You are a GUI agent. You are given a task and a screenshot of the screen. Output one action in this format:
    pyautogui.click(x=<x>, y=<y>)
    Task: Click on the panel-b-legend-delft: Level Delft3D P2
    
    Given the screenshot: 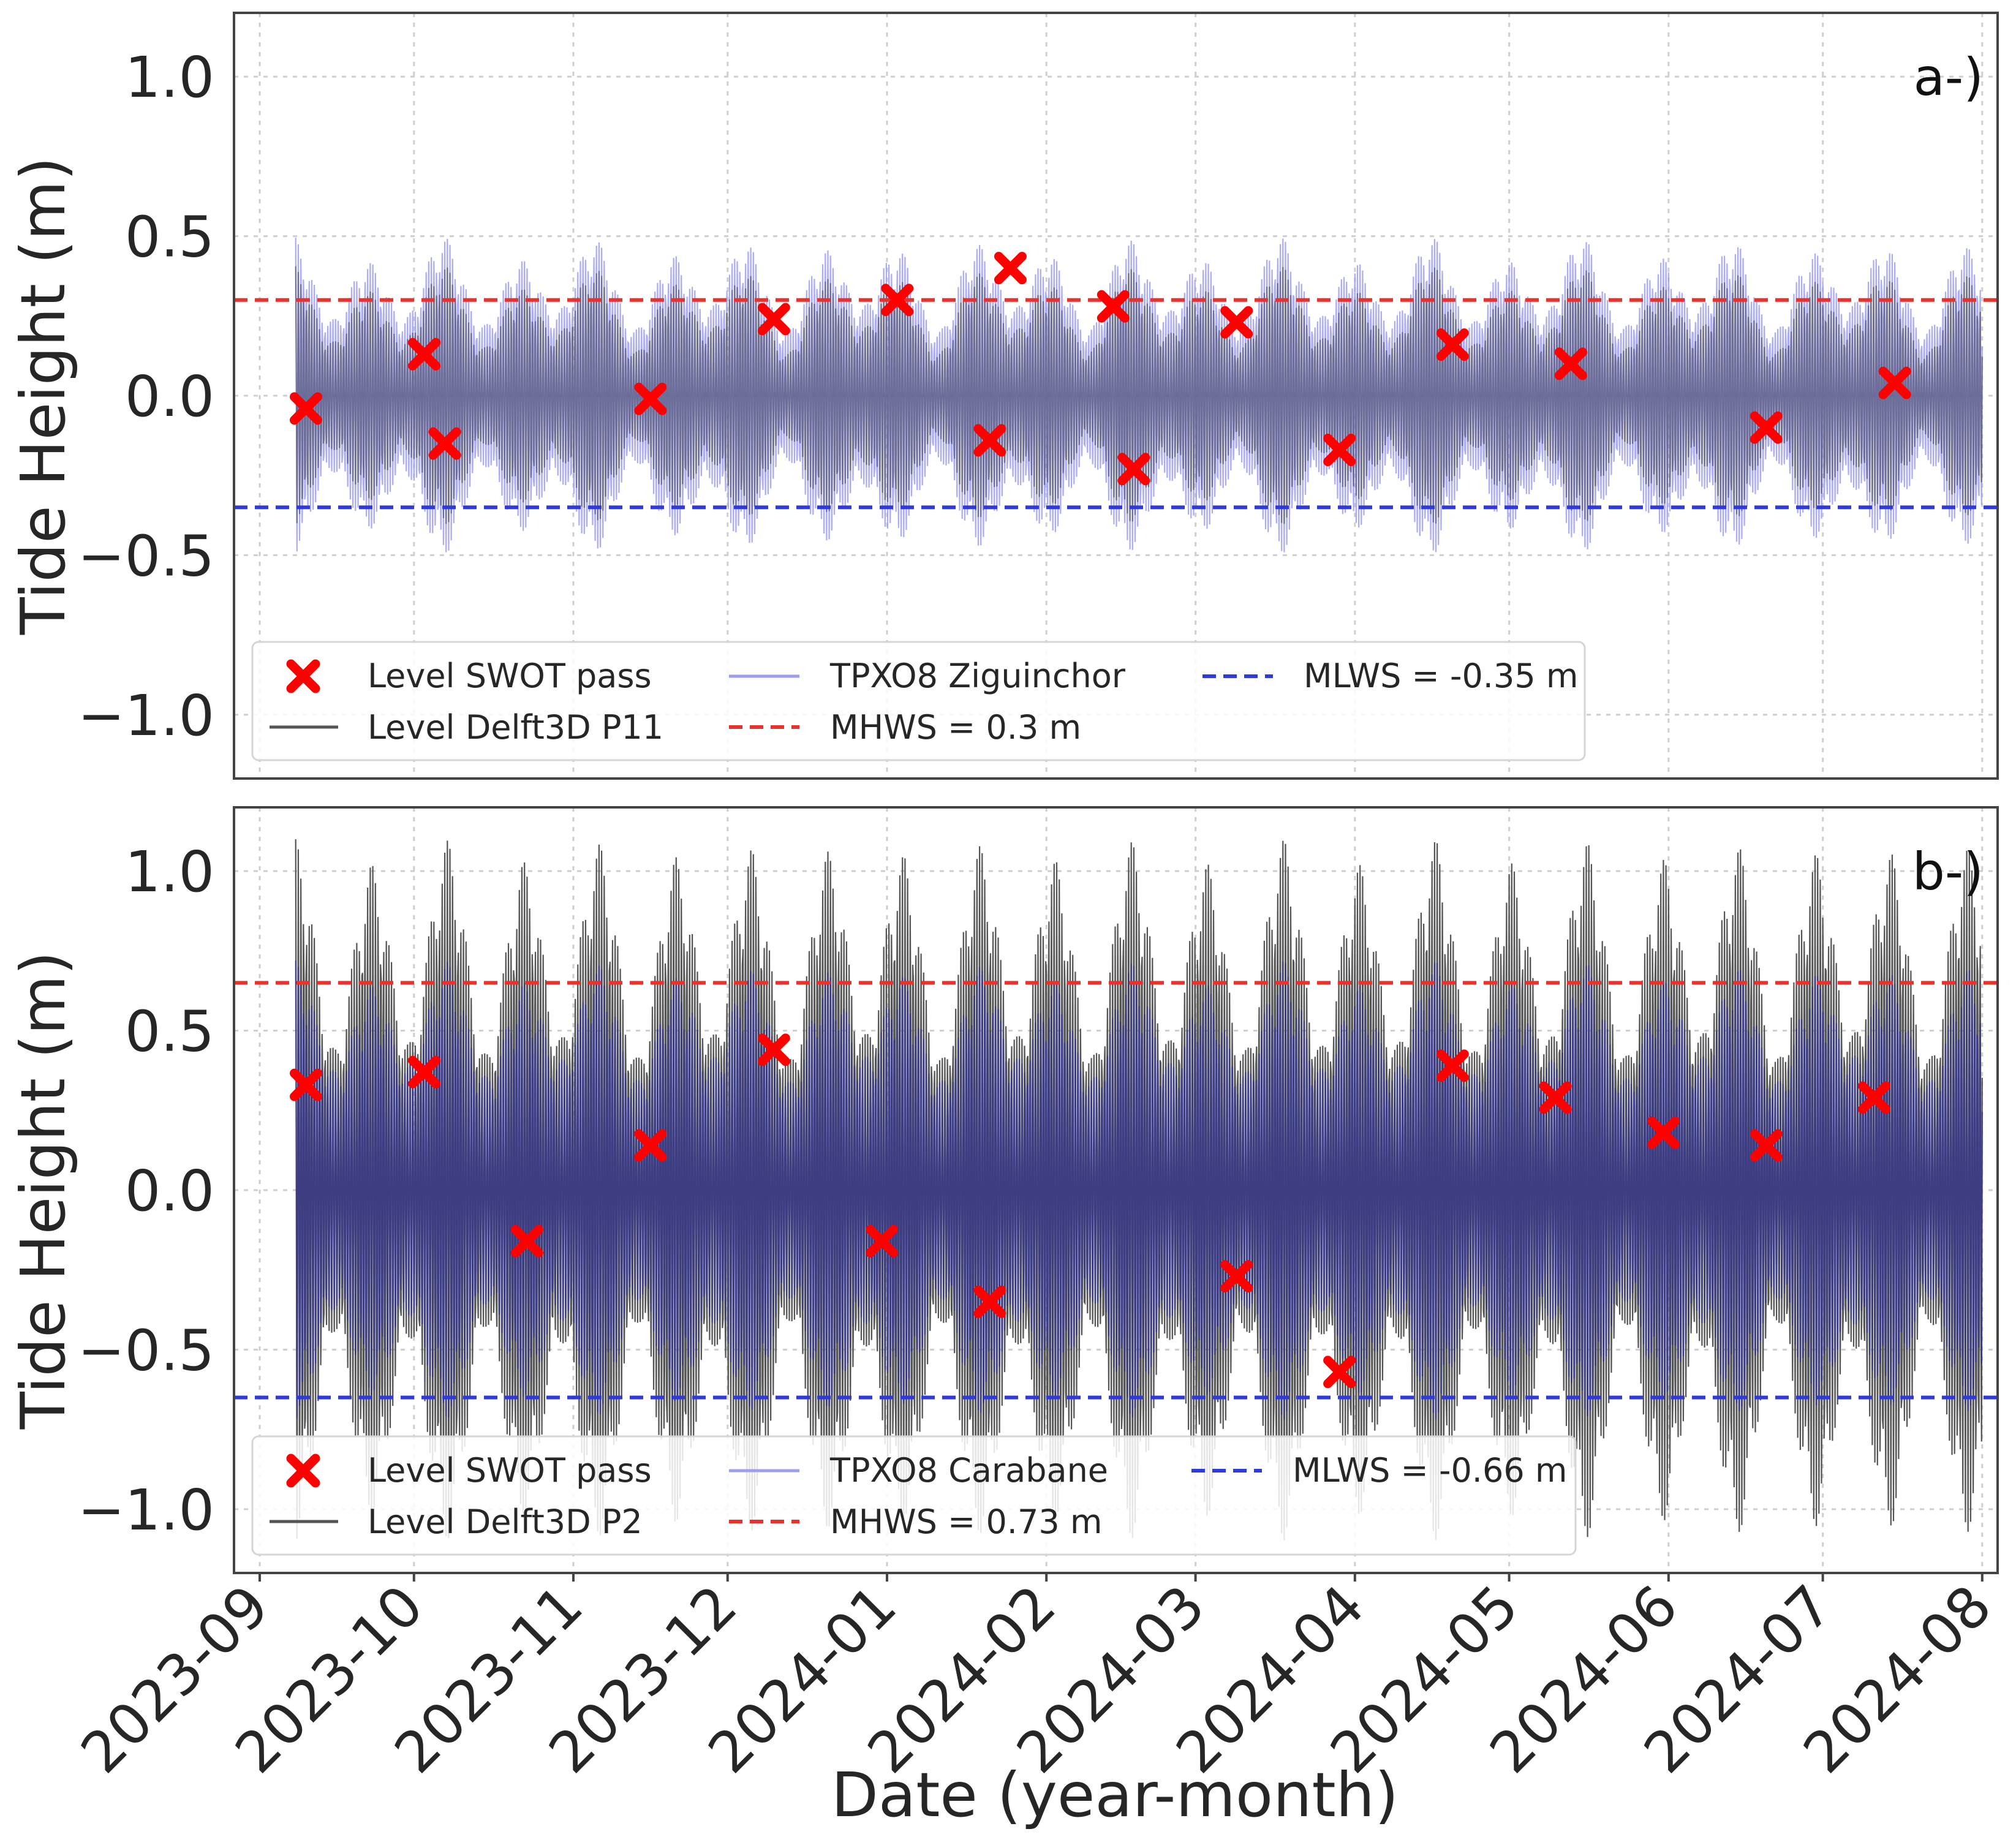 What is the action you would take?
    pyautogui.click(x=505, y=1522)
    